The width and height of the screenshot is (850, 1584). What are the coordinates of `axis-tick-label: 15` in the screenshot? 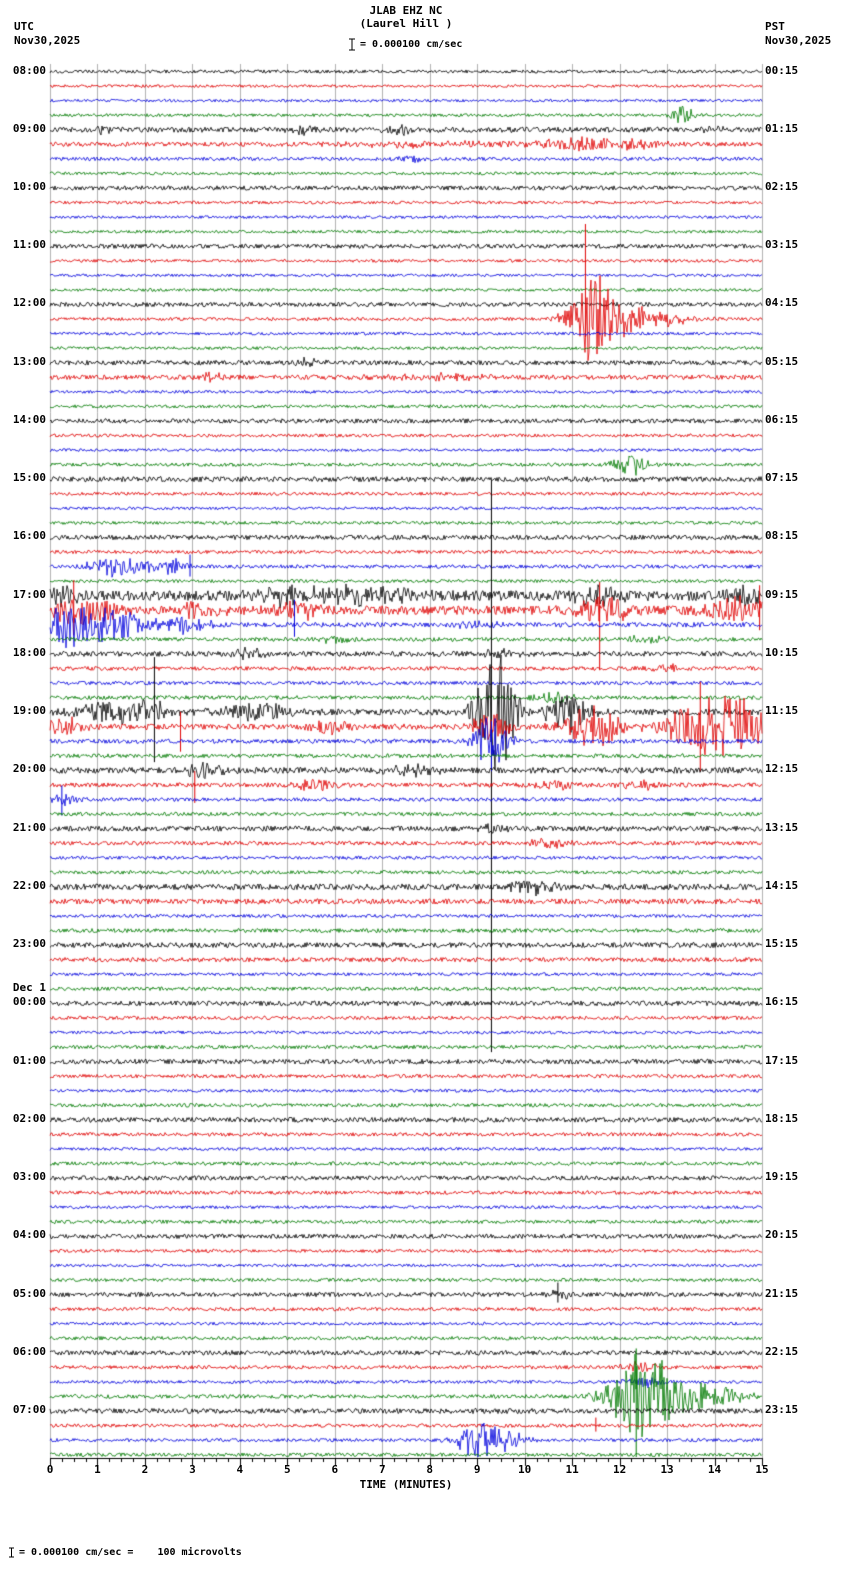 It's located at (762, 1469).